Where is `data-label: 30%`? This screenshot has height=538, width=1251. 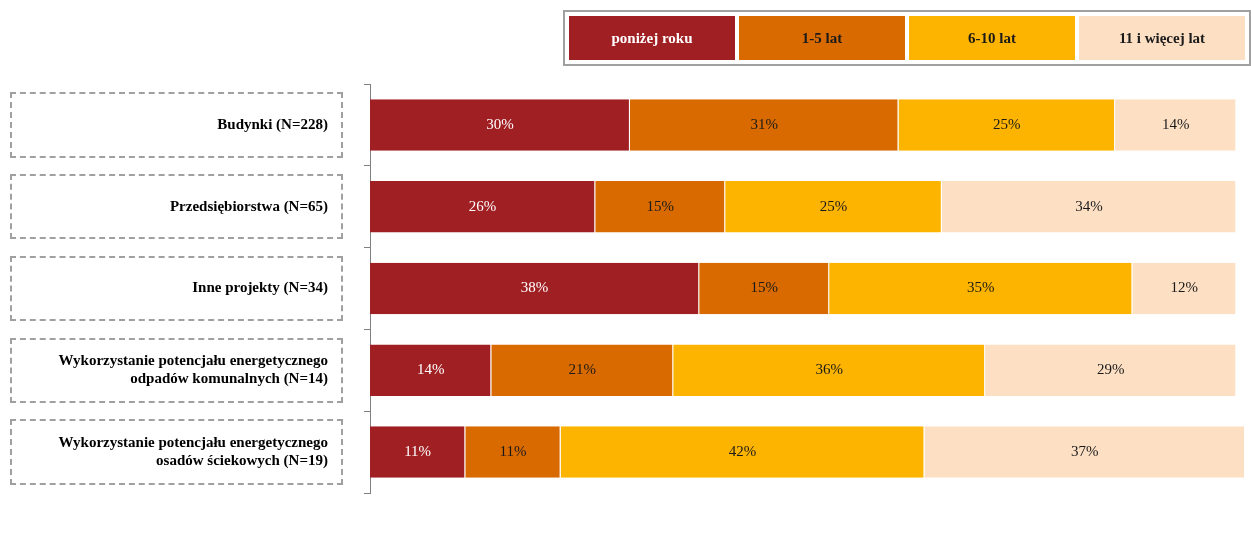
data-label: 30% is located at coordinates (500, 123).